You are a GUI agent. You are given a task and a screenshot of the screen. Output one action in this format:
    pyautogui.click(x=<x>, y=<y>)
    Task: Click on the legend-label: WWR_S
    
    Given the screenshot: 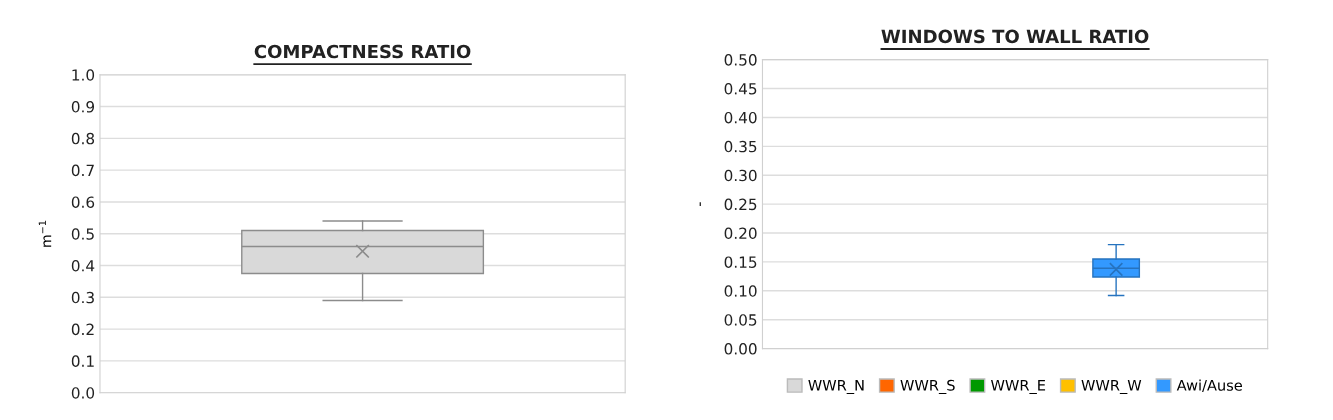 What is the action you would take?
    pyautogui.click(x=927, y=387)
    